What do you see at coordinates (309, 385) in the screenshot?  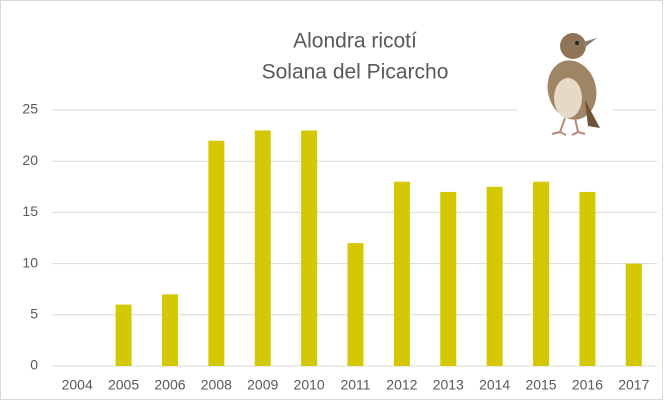 I see `x-tick-label: 2010` at bounding box center [309, 385].